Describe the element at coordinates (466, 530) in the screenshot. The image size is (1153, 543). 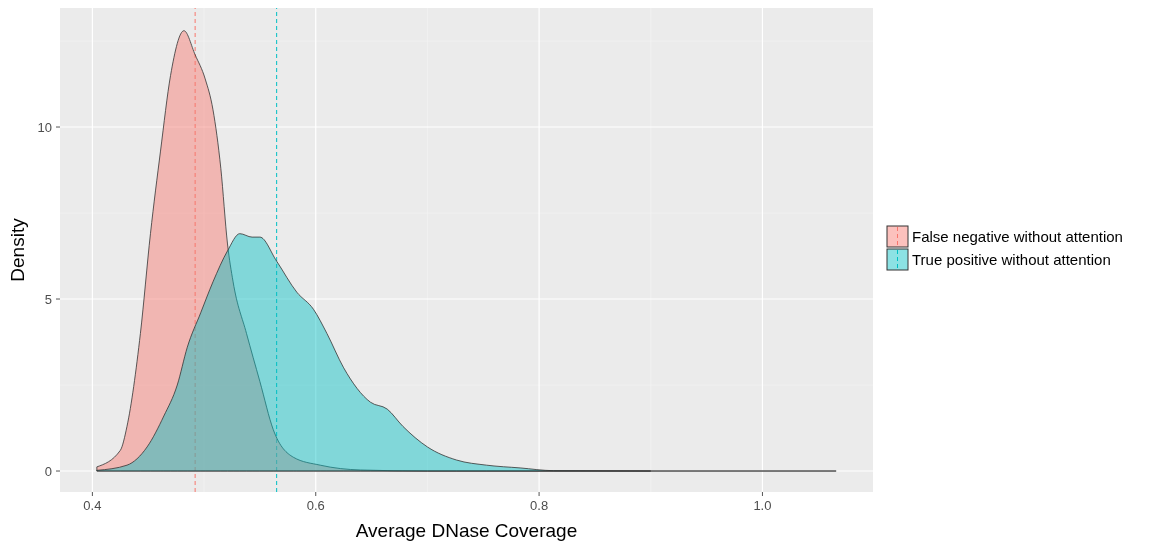
I see `x-axis-title: Average DNase Coverage` at that location.